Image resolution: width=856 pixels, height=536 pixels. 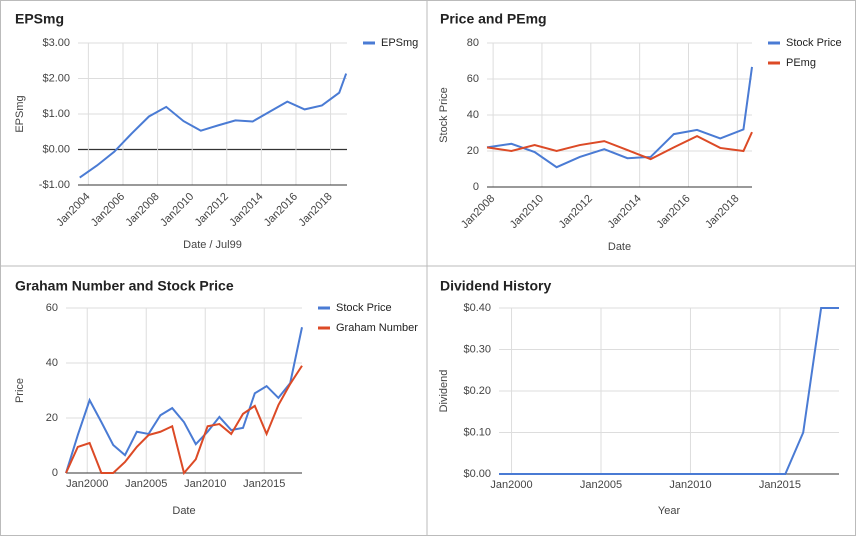 I want to click on chart-title: EPSmg, so click(x=39, y=19).